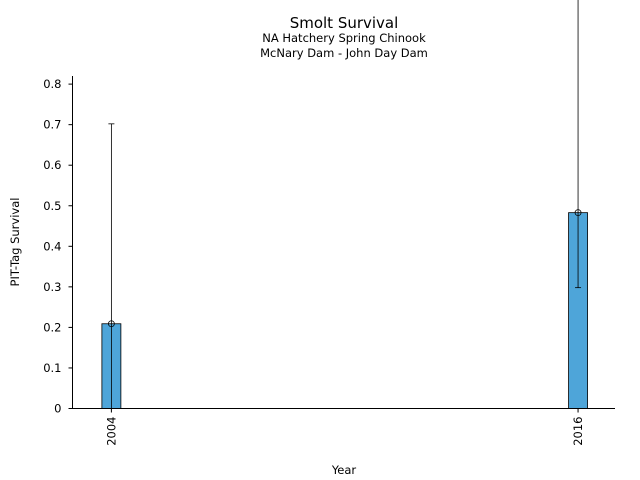 The height and width of the screenshot is (480, 640). What do you see at coordinates (52, 287) in the screenshot?
I see `y-tick-label: 0.3` at bounding box center [52, 287].